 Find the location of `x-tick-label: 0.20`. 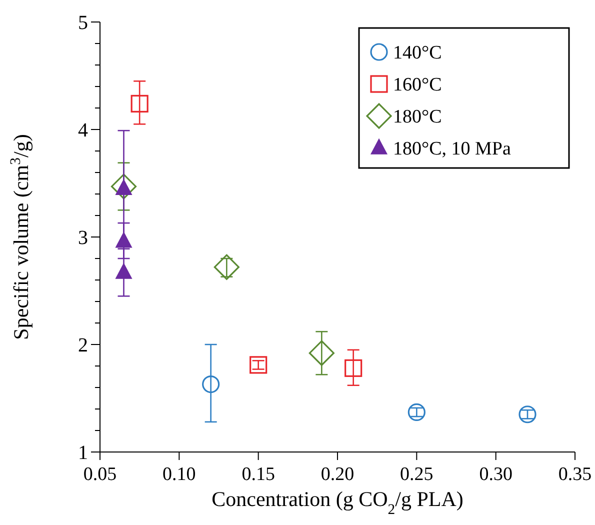

x-tick-label: 0.20 is located at coordinates (337, 474).